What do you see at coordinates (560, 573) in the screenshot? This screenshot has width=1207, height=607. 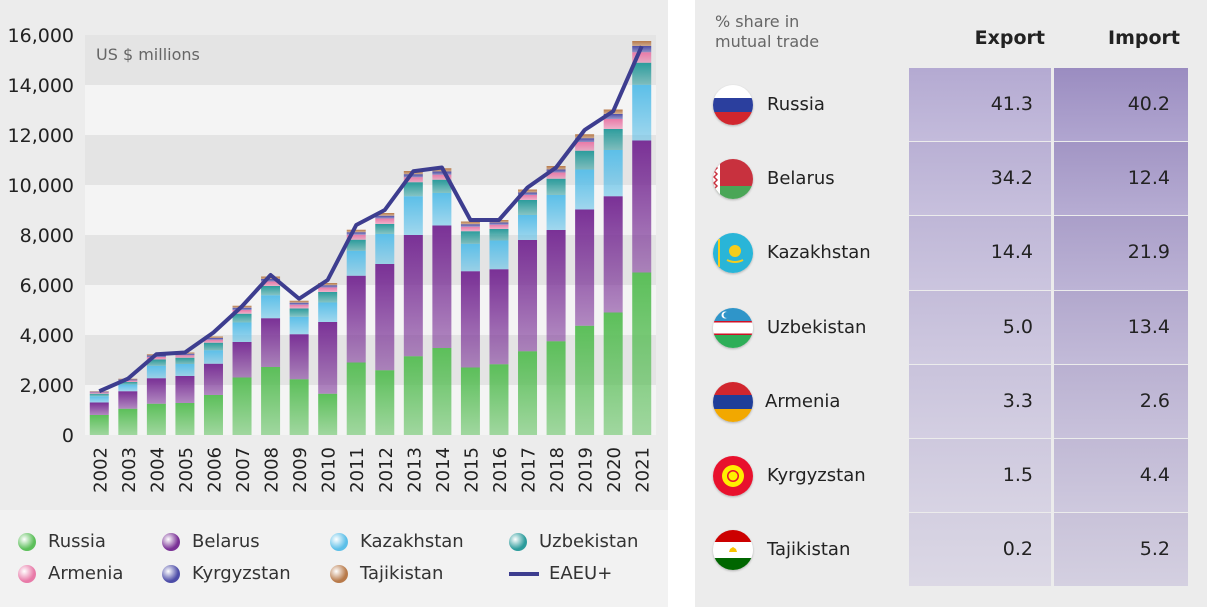 I see `legend-item-eaeu: EAEU+` at bounding box center [560, 573].